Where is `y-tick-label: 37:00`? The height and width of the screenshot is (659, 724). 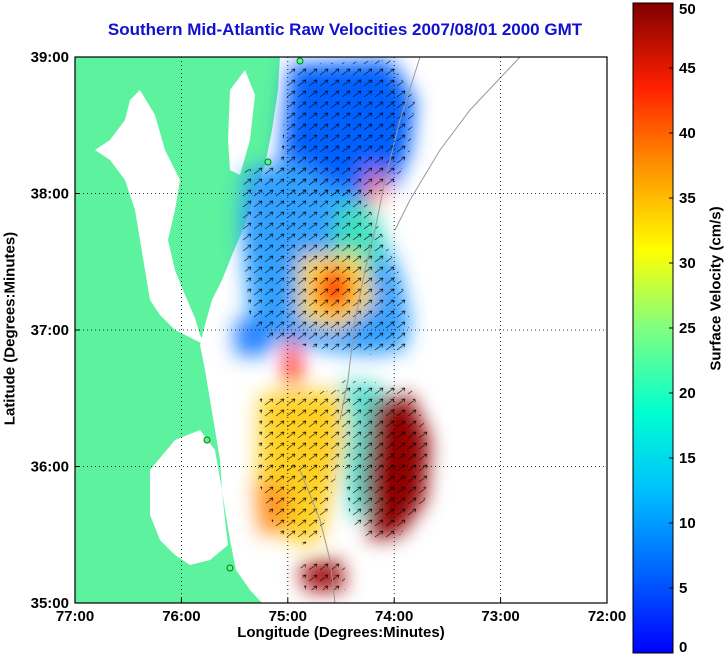
y-tick-label: 37:00 is located at coordinates (50, 330).